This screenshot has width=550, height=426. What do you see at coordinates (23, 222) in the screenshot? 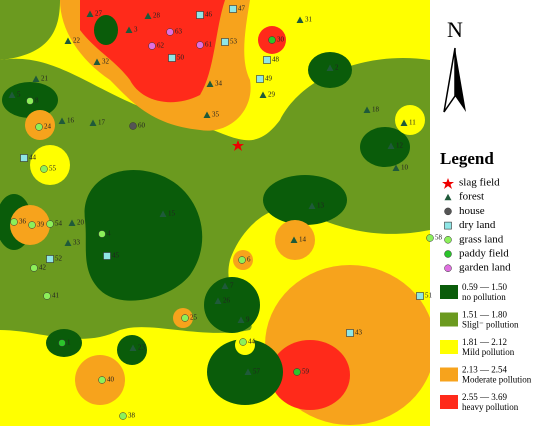
I see `point-label: 36` at bounding box center [23, 222].